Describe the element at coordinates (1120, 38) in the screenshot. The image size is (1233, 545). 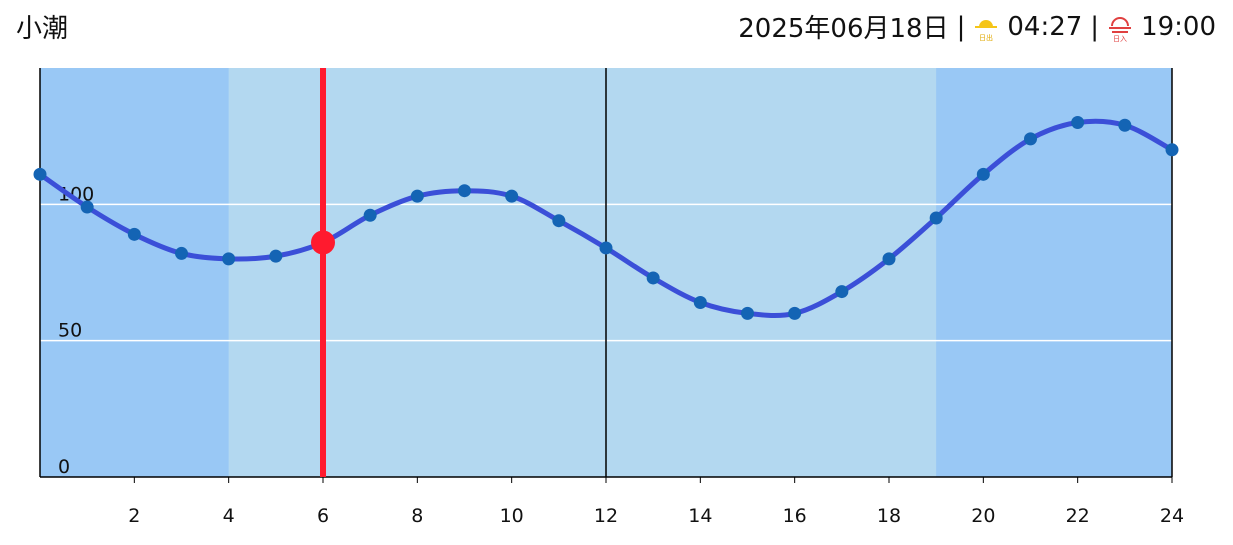
I see `sunset-icon-label: 日入` at that location.